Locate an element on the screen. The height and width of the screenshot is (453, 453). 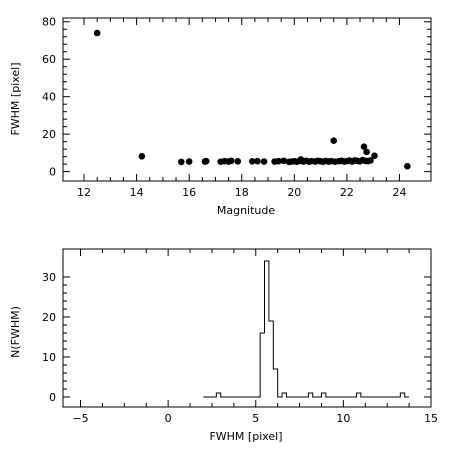
x-tick-label: 12 is located at coordinates (84, 192).